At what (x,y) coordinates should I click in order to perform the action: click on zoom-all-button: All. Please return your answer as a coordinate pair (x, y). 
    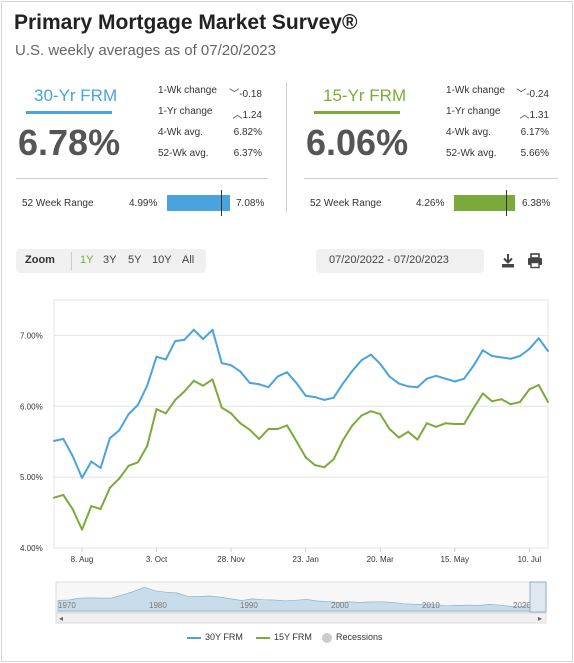
    Looking at the image, I should click on (188, 260).